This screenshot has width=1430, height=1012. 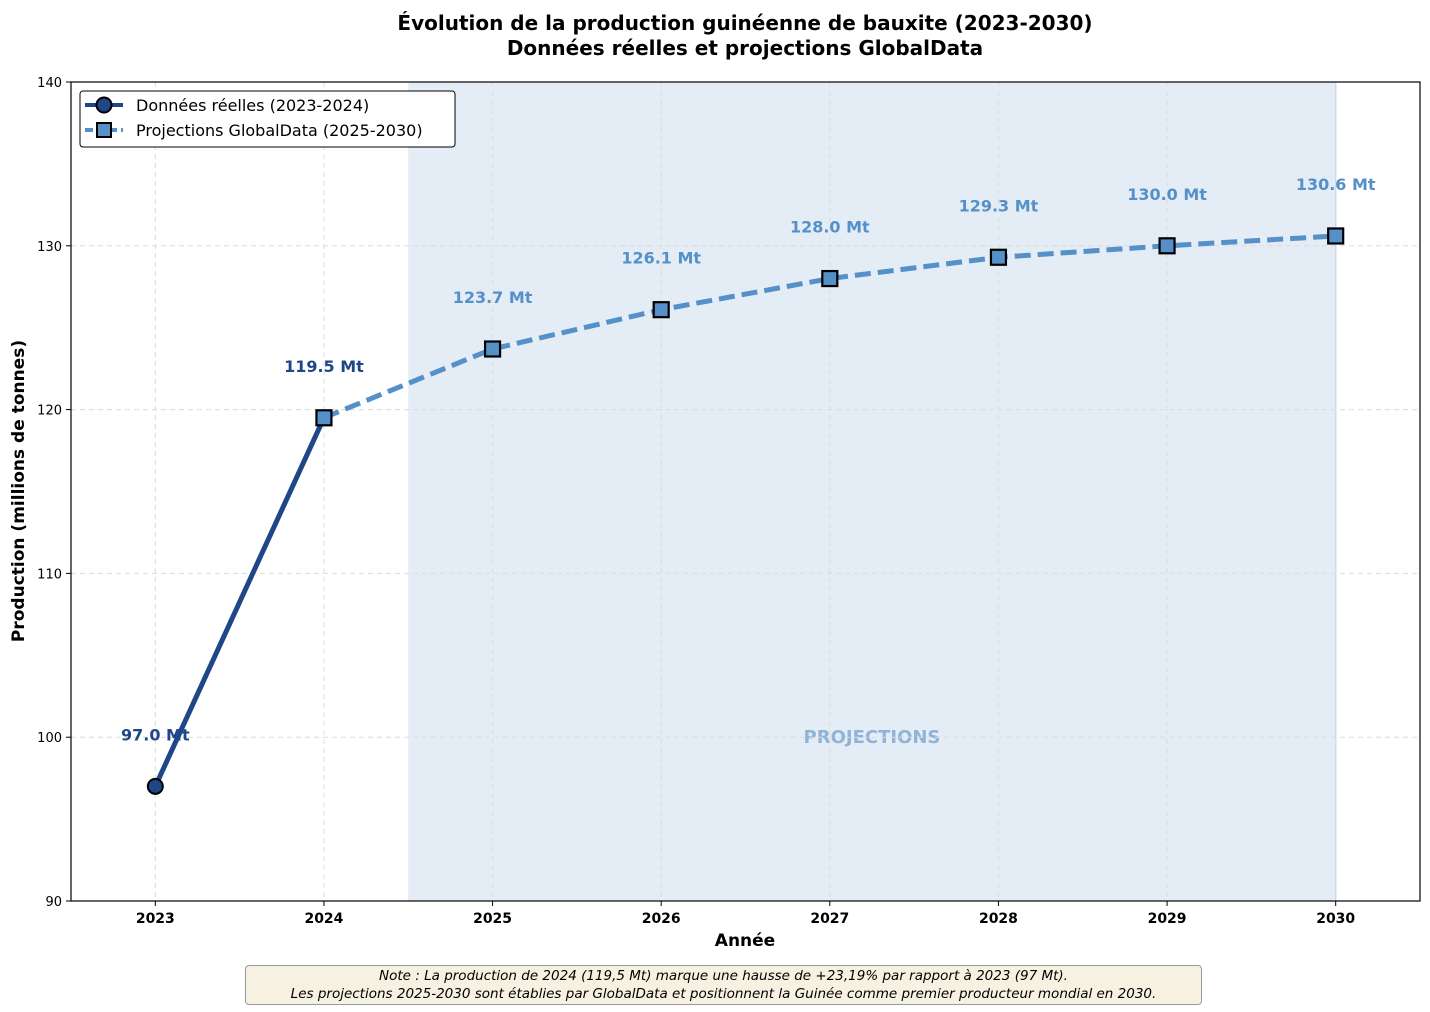 I want to click on data-label: 130.6 Mt, so click(x=1336, y=184).